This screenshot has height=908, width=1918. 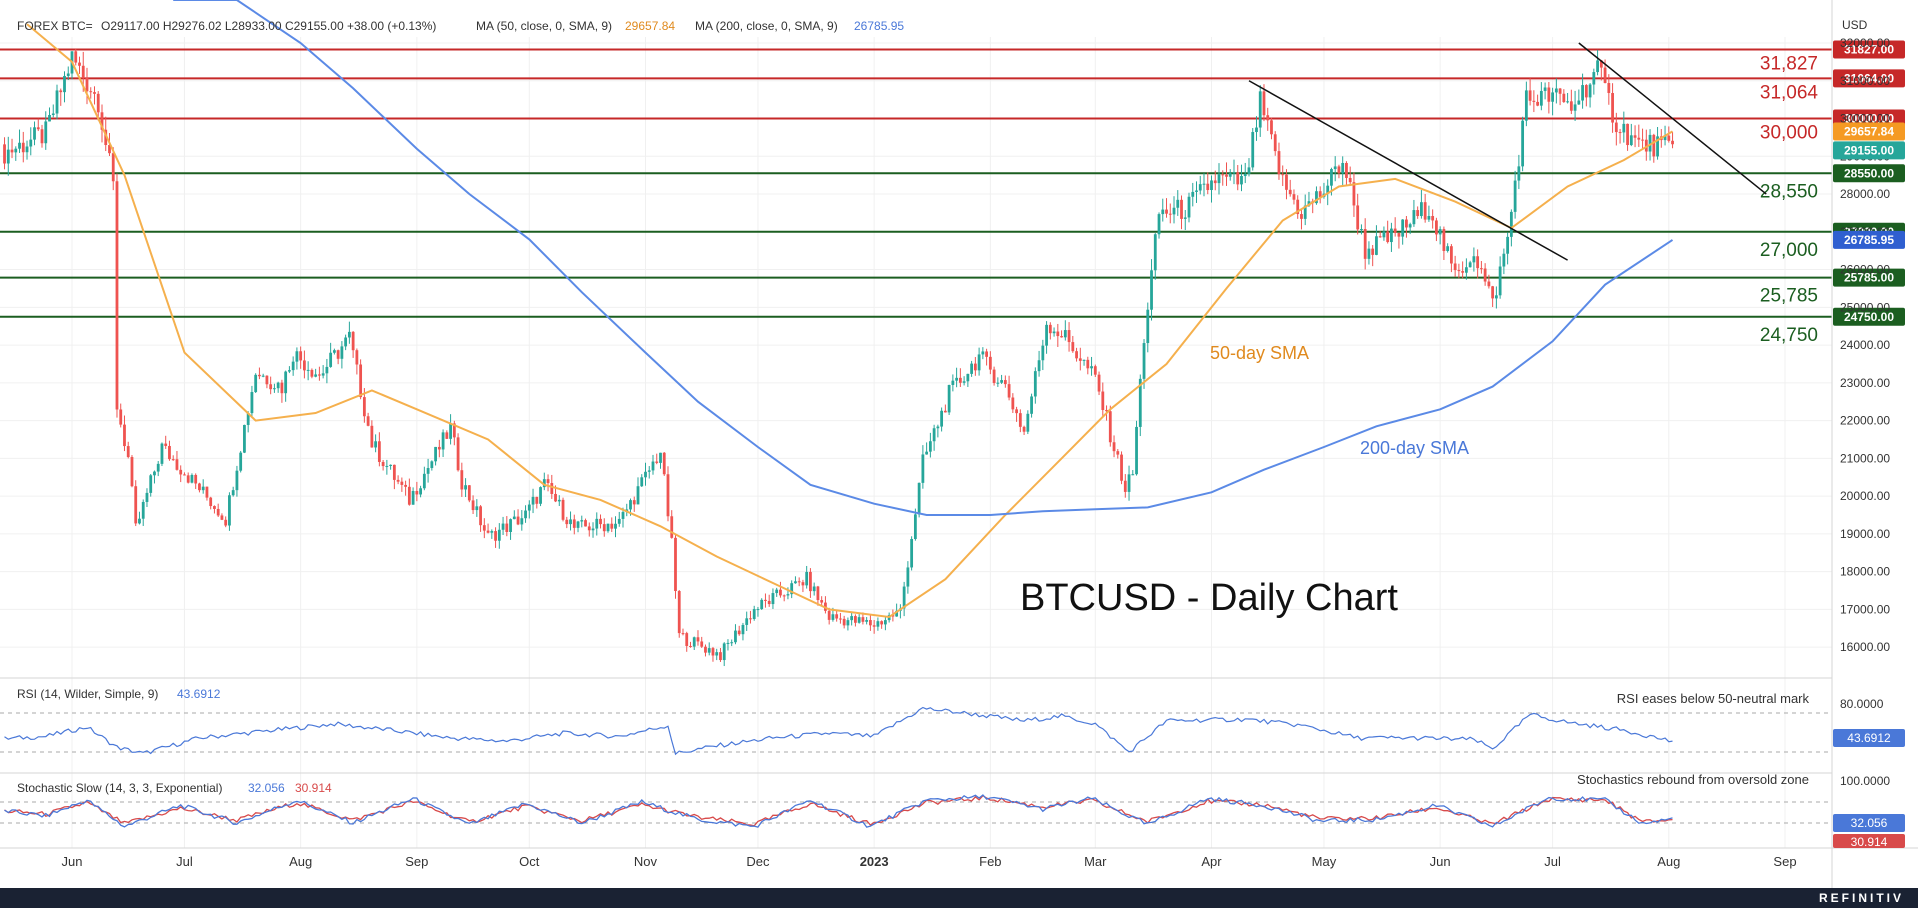 I want to click on price-tag, so click(x=1869, y=150).